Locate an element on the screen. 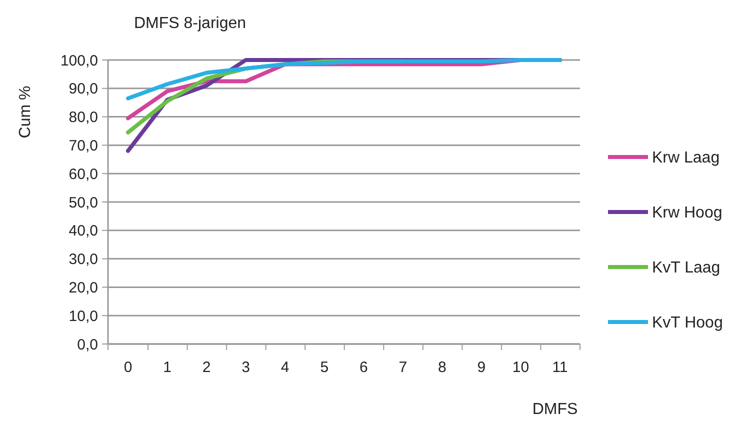  x-axis-title: DMFS is located at coordinates (555, 409).